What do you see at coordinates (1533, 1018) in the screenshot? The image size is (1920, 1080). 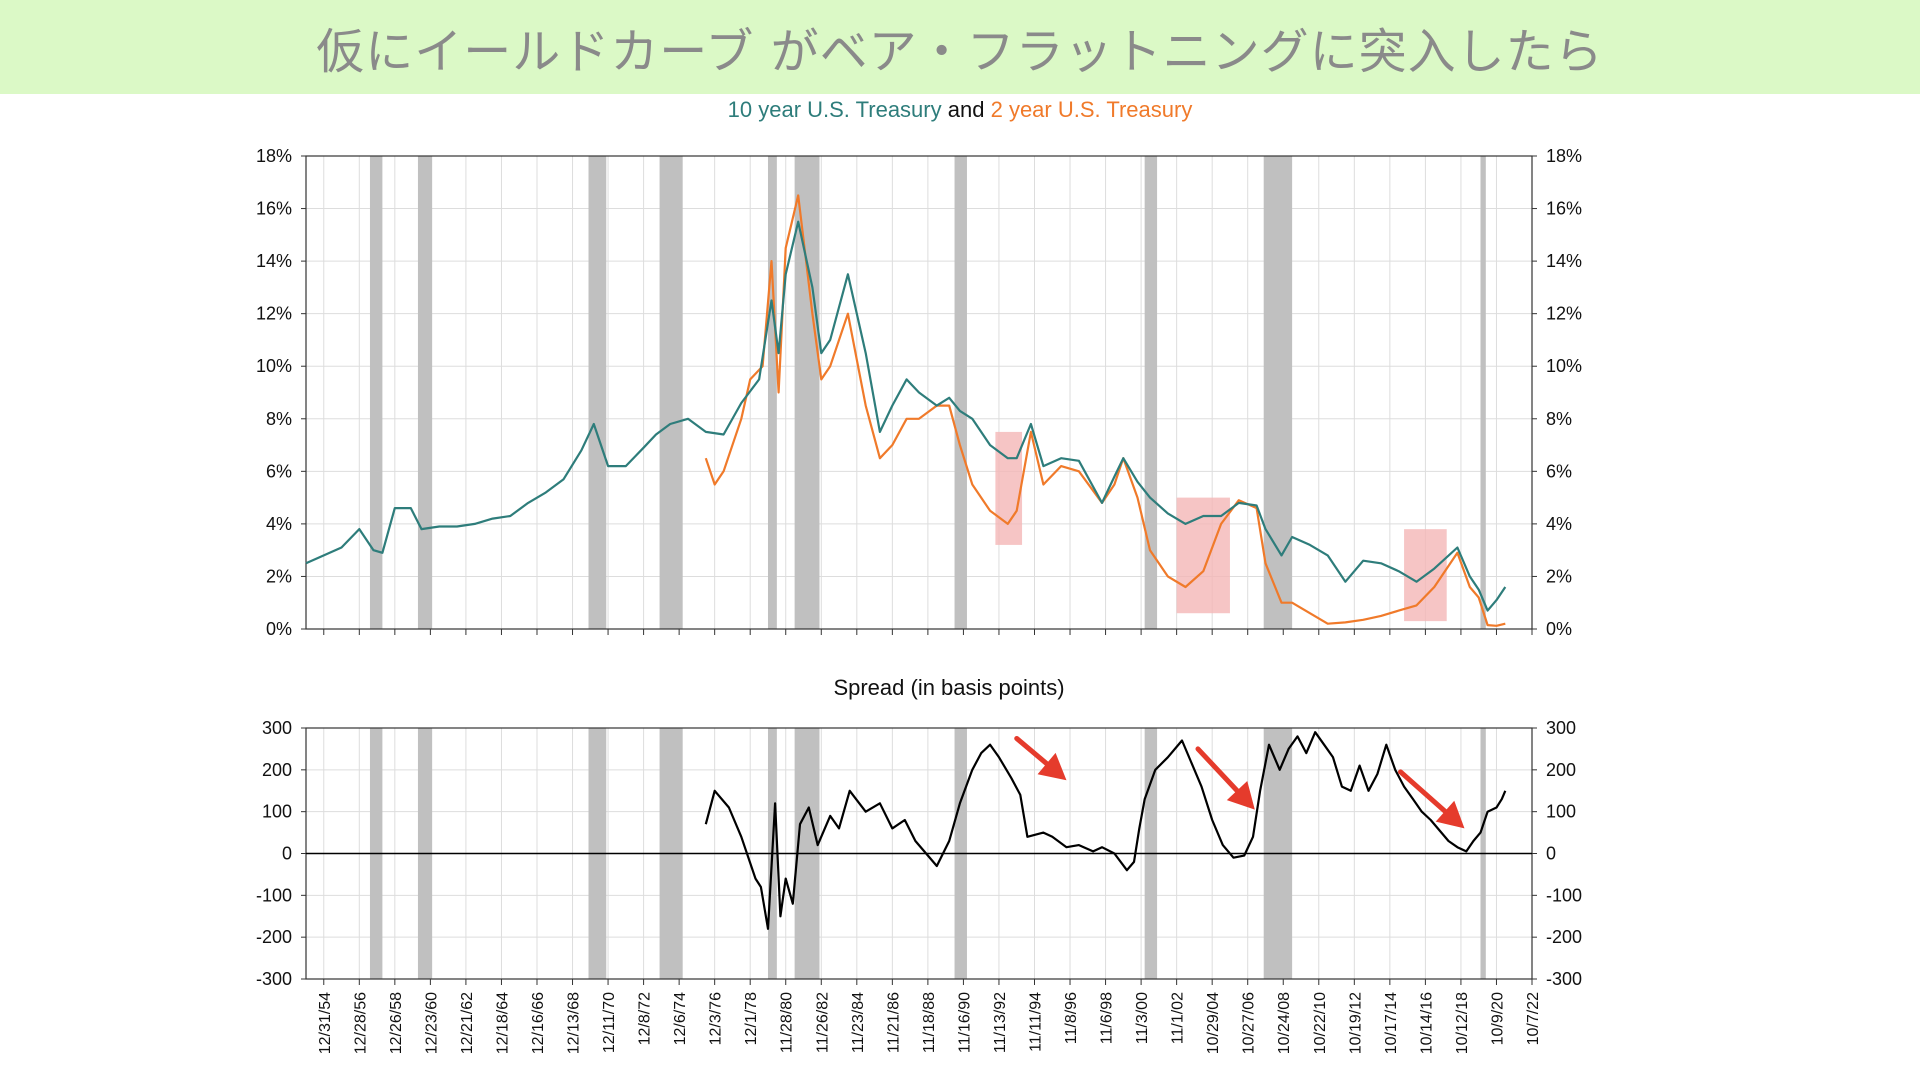 I see `x-tick-label: 10/7/22` at bounding box center [1533, 1018].